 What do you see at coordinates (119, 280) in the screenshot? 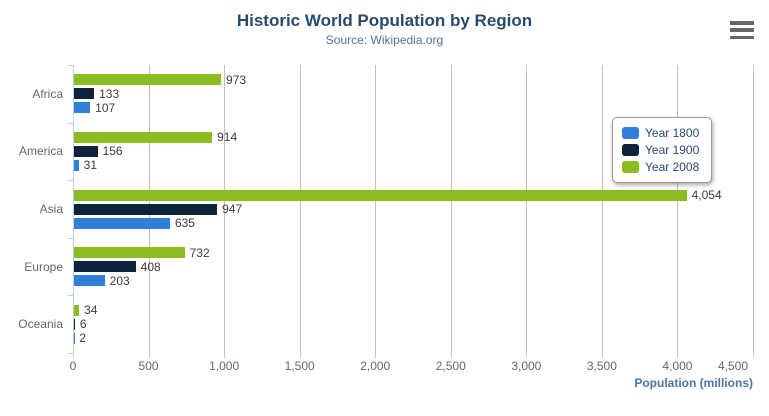
I see `bar-value-label: 203` at bounding box center [119, 280].